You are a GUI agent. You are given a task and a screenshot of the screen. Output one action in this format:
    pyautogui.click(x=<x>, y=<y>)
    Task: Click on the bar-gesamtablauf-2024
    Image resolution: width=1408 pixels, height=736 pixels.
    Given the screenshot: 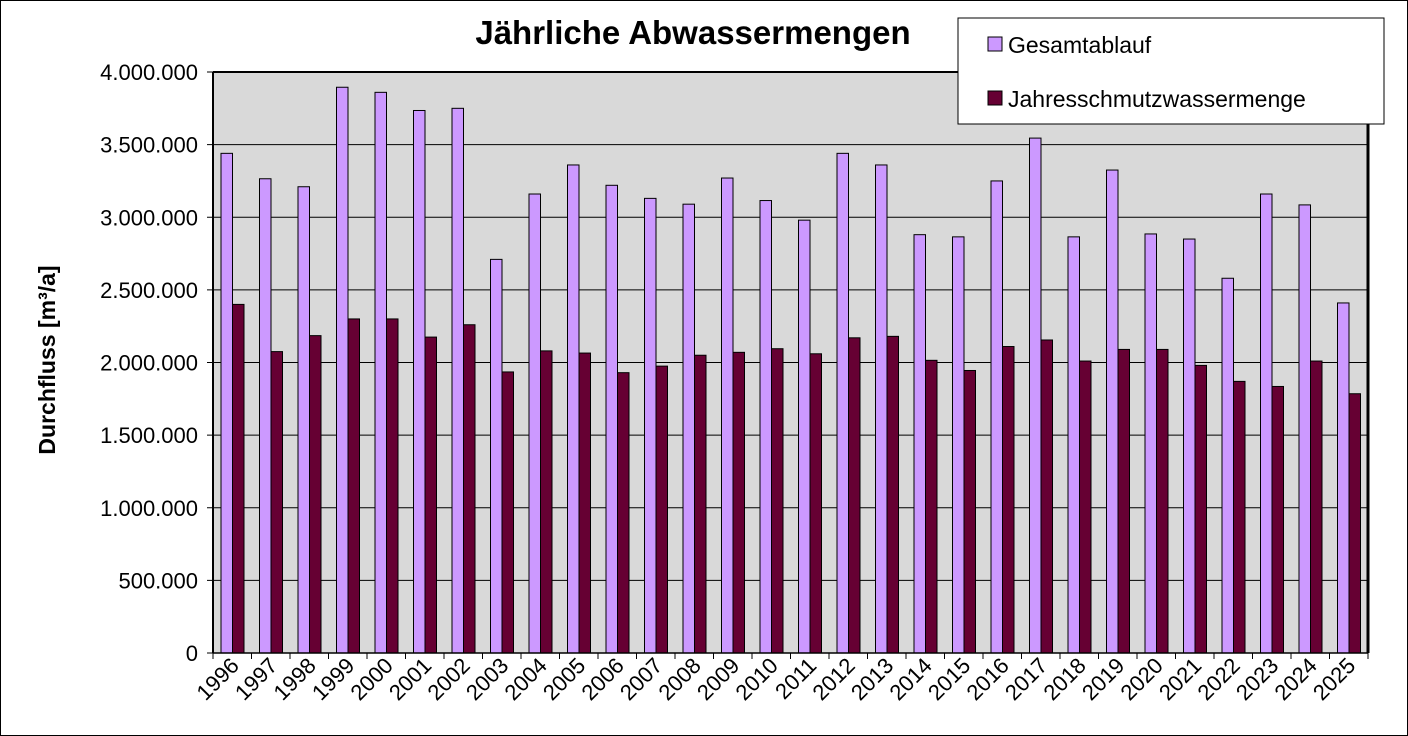 What is the action you would take?
    pyautogui.click(x=1304, y=429)
    